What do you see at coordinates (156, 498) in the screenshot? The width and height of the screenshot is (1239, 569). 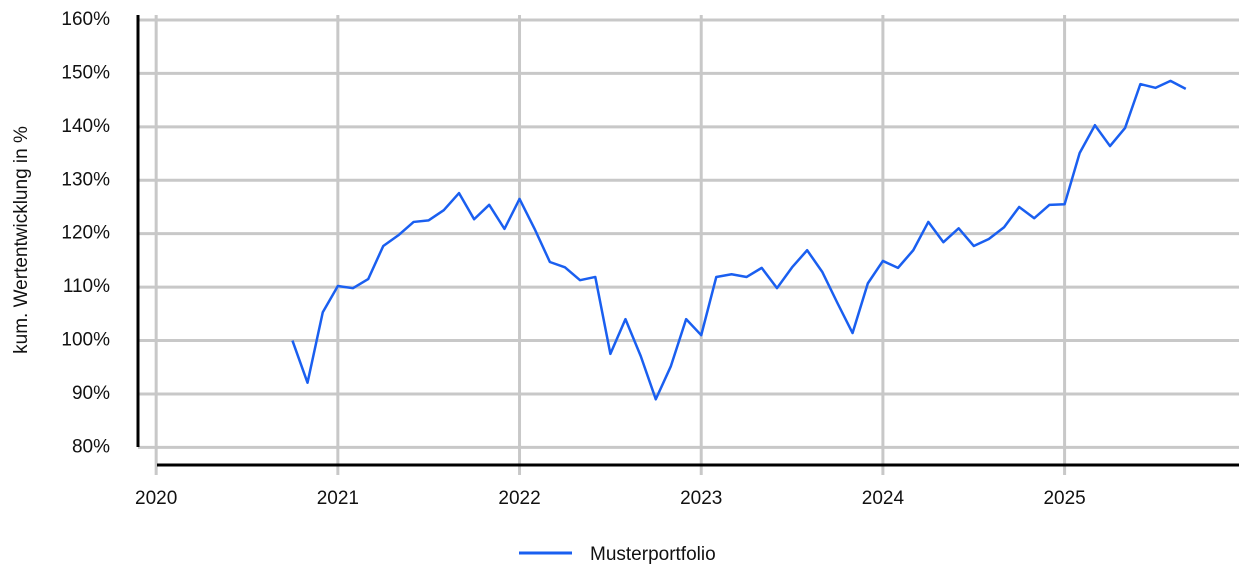 I see `x-tick-label: 2020` at bounding box center [156, 498].